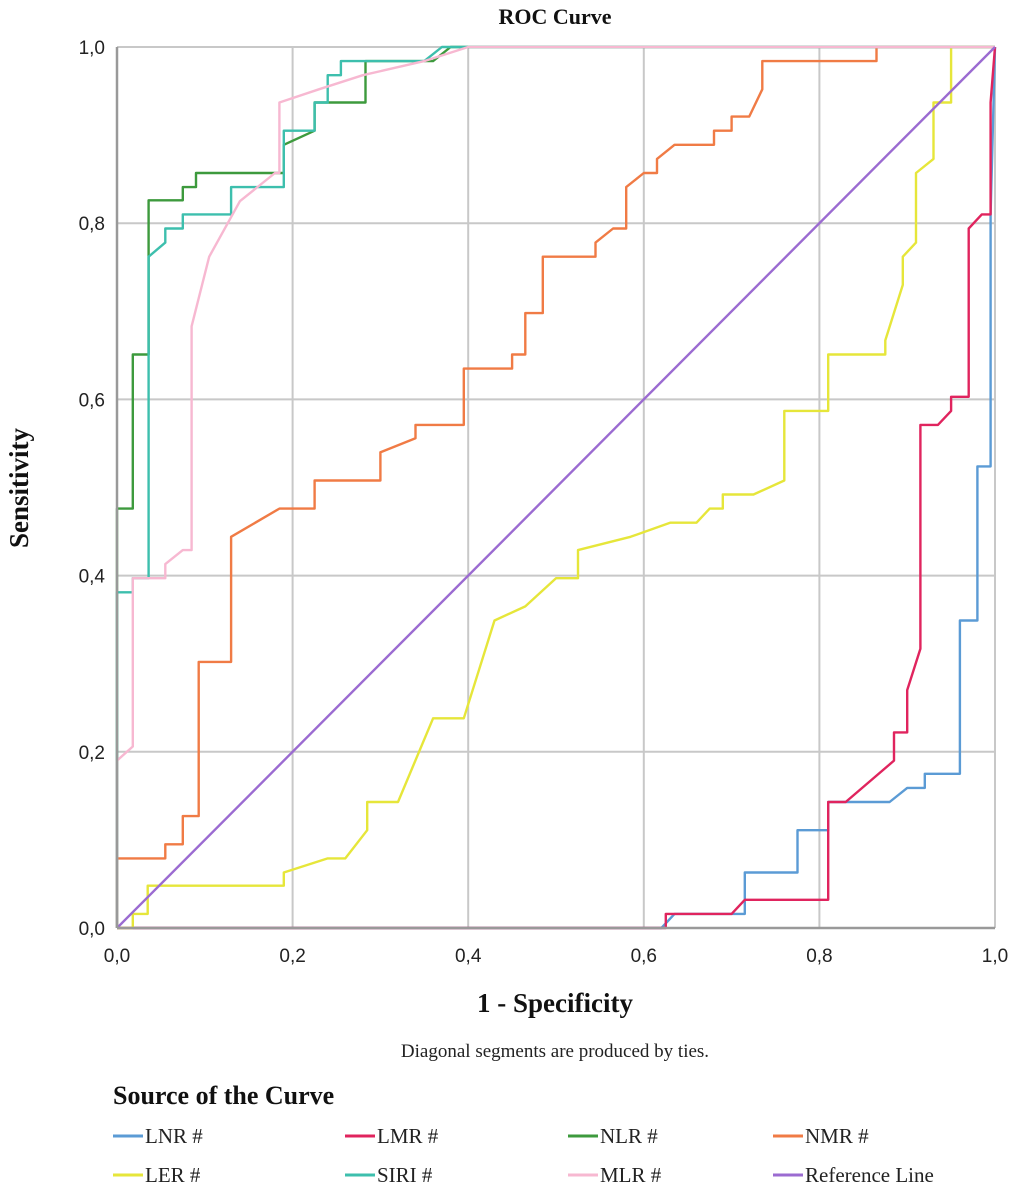  I want to click on y-tick-label: 0,6, so click(92, 400).